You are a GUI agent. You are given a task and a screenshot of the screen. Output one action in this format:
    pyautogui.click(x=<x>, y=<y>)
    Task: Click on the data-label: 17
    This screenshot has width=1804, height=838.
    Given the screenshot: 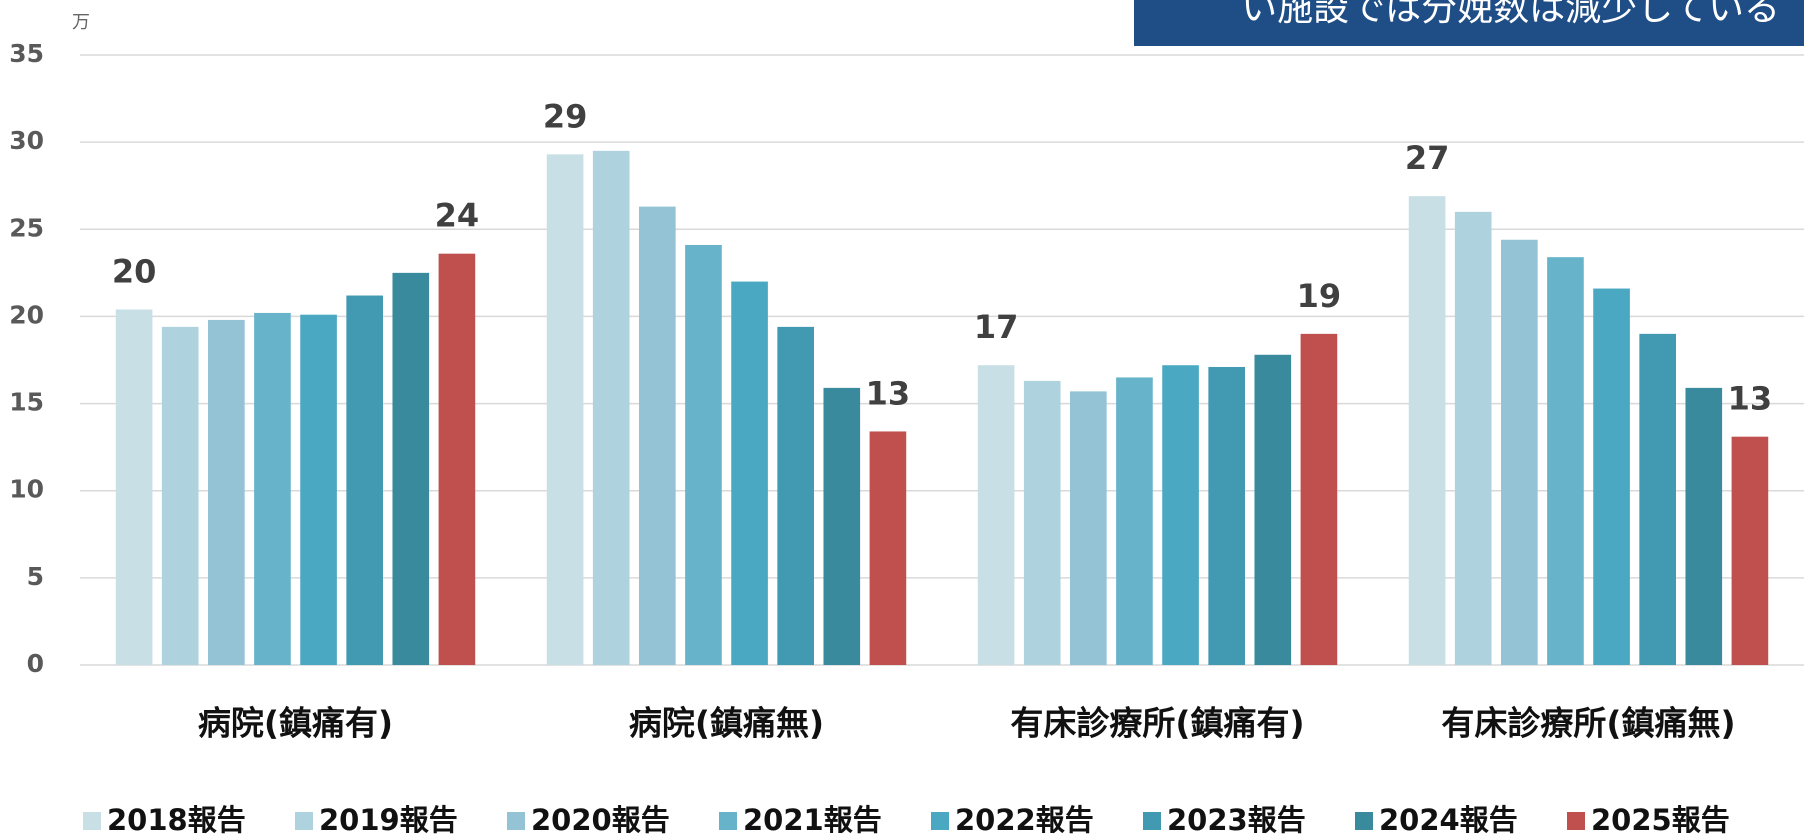 What is the action you would take?
    pyautogui.click(x=996, y=327)
    